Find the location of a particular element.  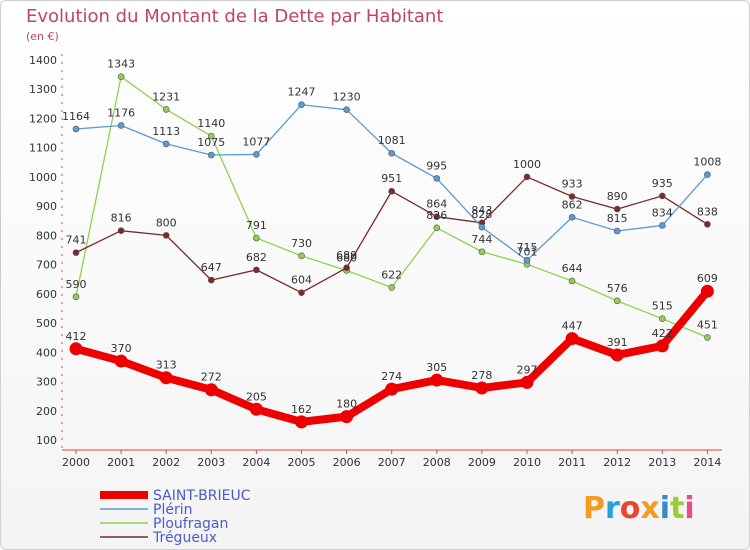

data-label: 205 is located at coordinates (256, 396).